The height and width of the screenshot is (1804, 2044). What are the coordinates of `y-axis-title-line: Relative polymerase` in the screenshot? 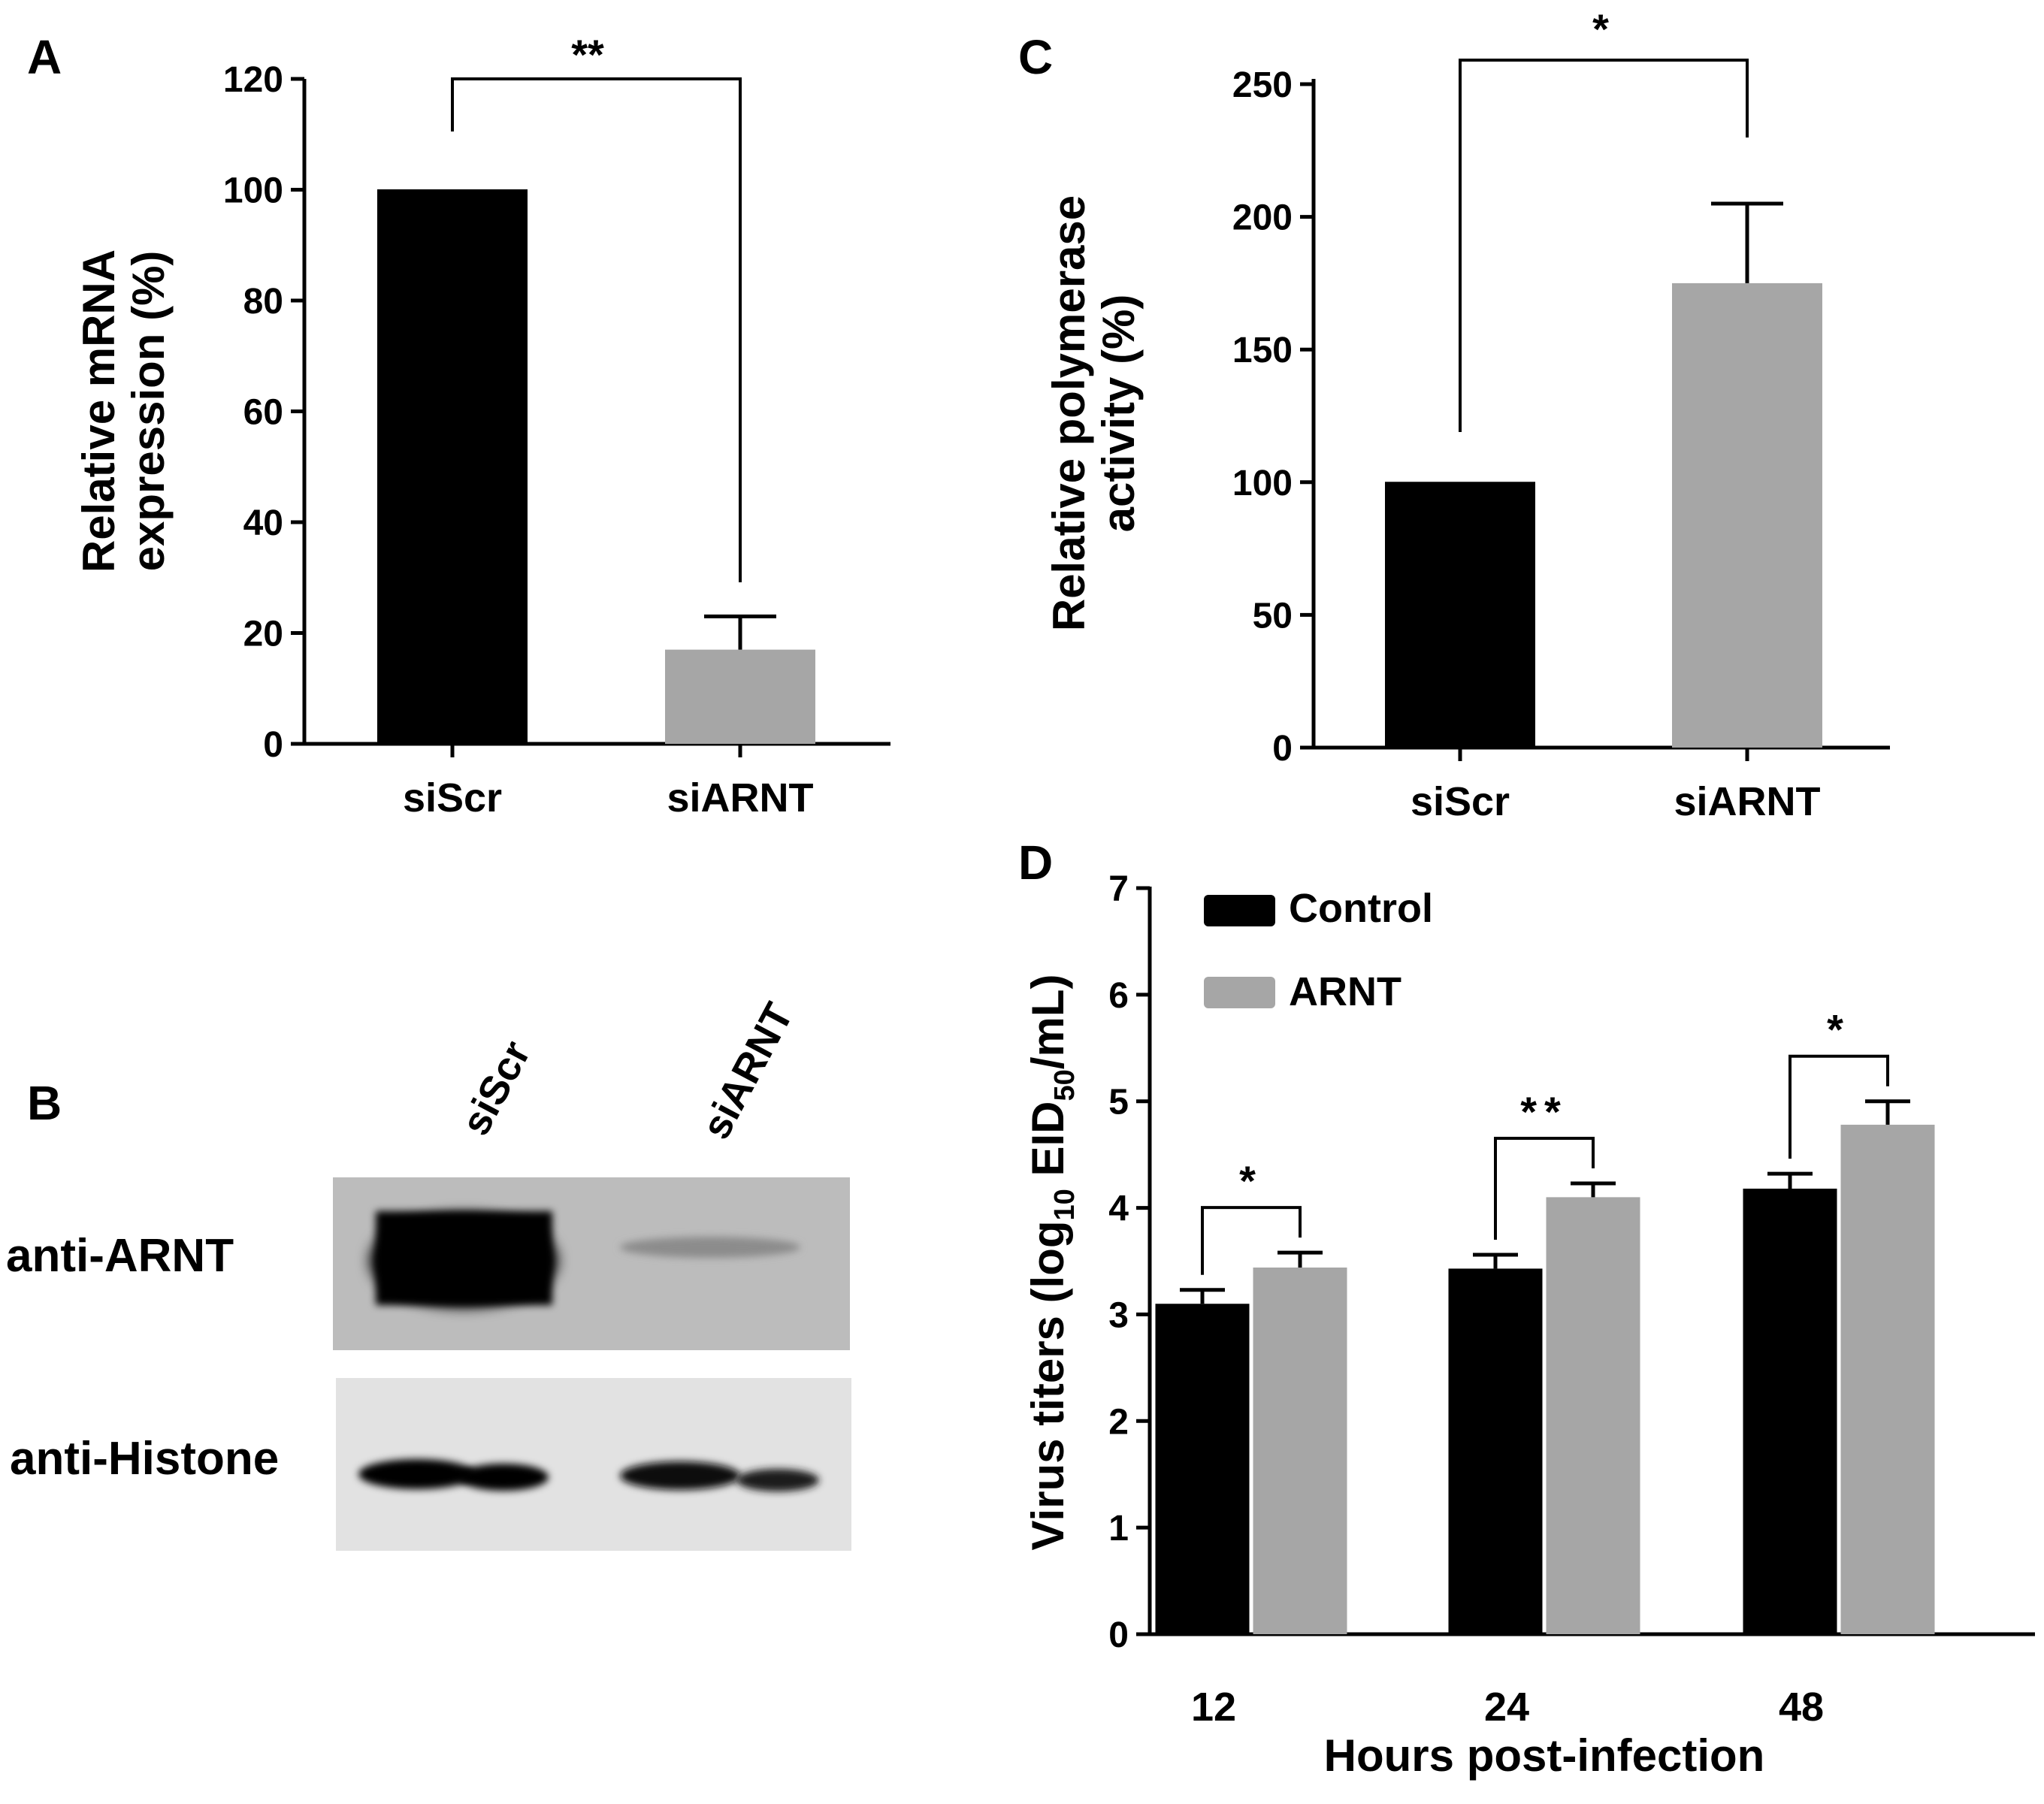 It's located at (1069, 413).